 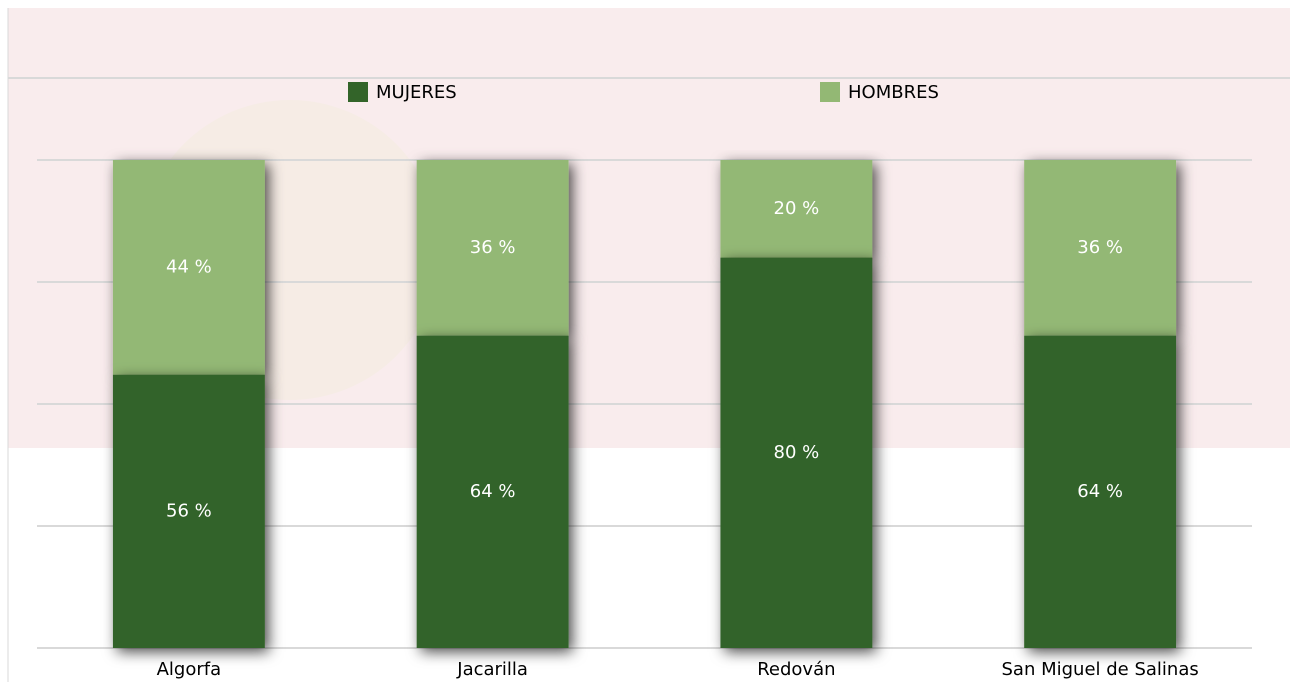 I want to click on legend-label: HOMBRES, so click(x=893, y=92).